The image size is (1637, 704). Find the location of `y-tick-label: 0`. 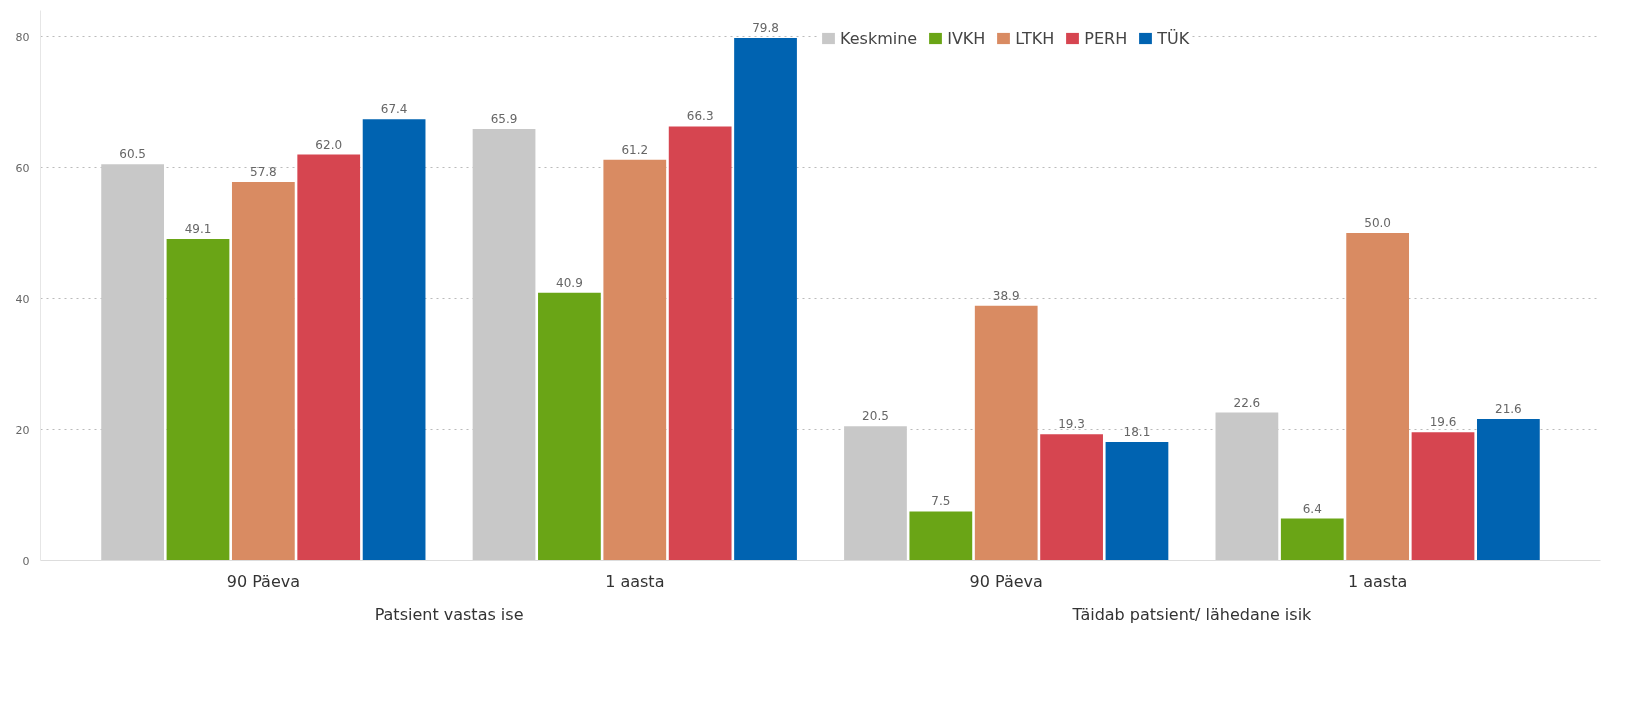

y-tick-label: 0 is located at coordinates (26, 561).